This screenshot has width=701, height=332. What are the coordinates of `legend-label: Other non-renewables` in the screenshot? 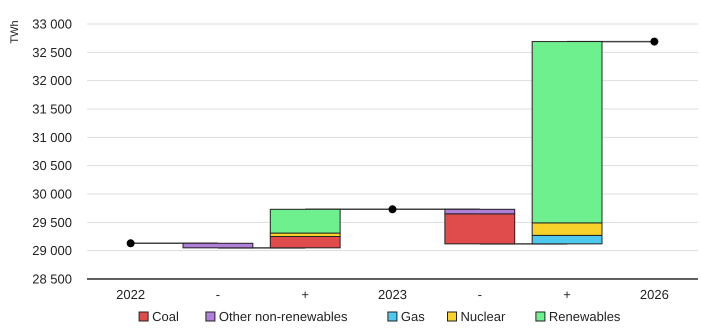 It's located at (283, 316).